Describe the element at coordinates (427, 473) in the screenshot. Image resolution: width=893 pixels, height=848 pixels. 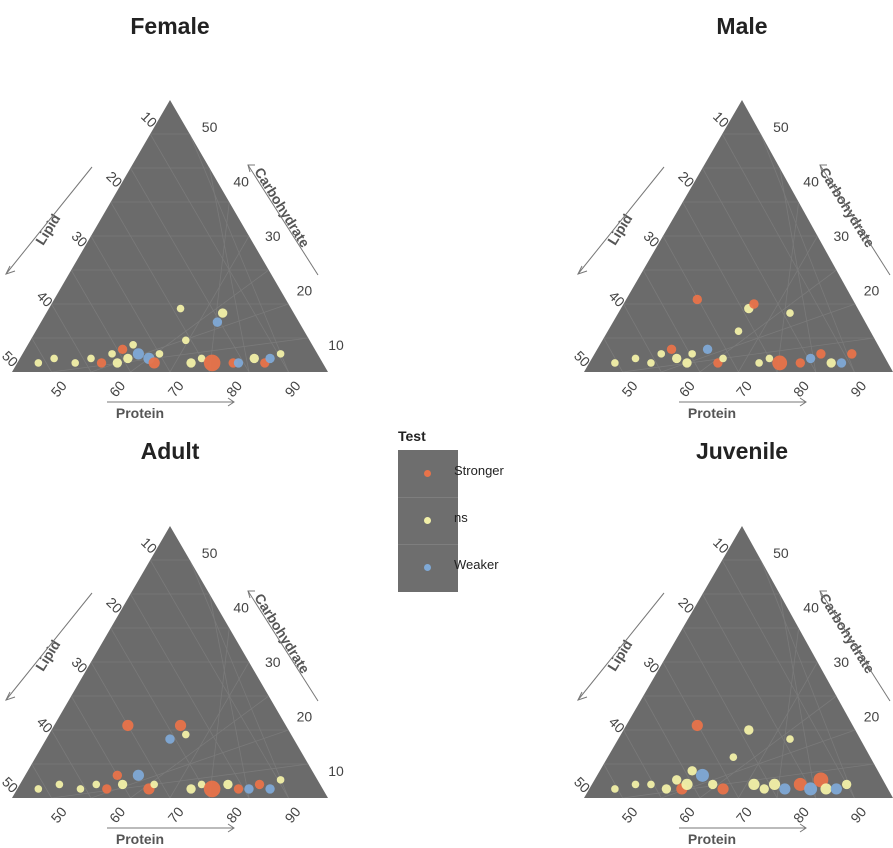
I see `legend-dot-stronger` at that location.